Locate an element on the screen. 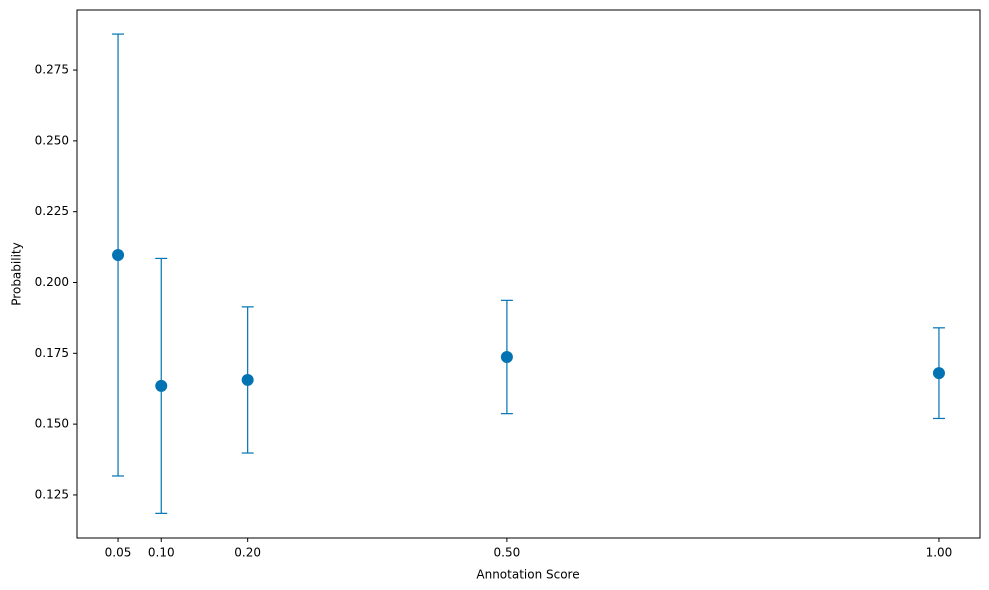 The image size is (989, 590). y-tick-label: 0.275 is located at coordinates (52, 70).